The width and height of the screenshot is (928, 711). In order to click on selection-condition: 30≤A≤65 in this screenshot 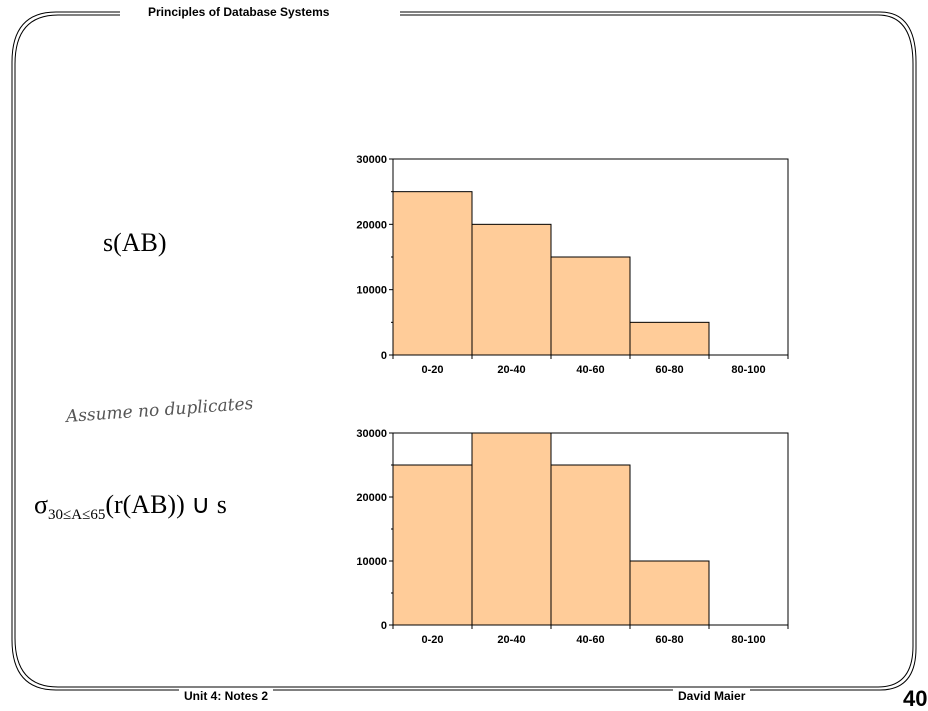, I will do `click(77, 515)`.